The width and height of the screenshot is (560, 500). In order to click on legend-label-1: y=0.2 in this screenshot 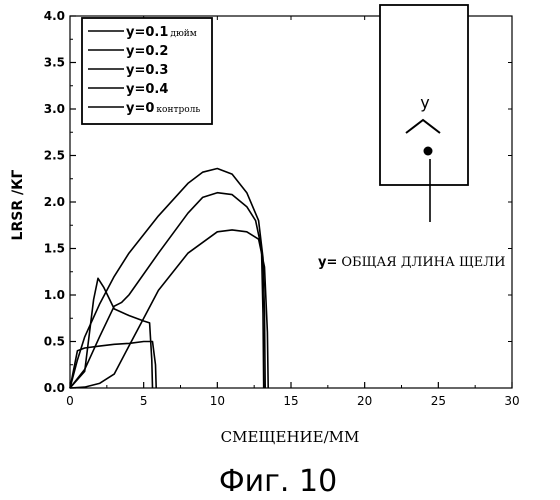, I will do `click(147, 51)`.